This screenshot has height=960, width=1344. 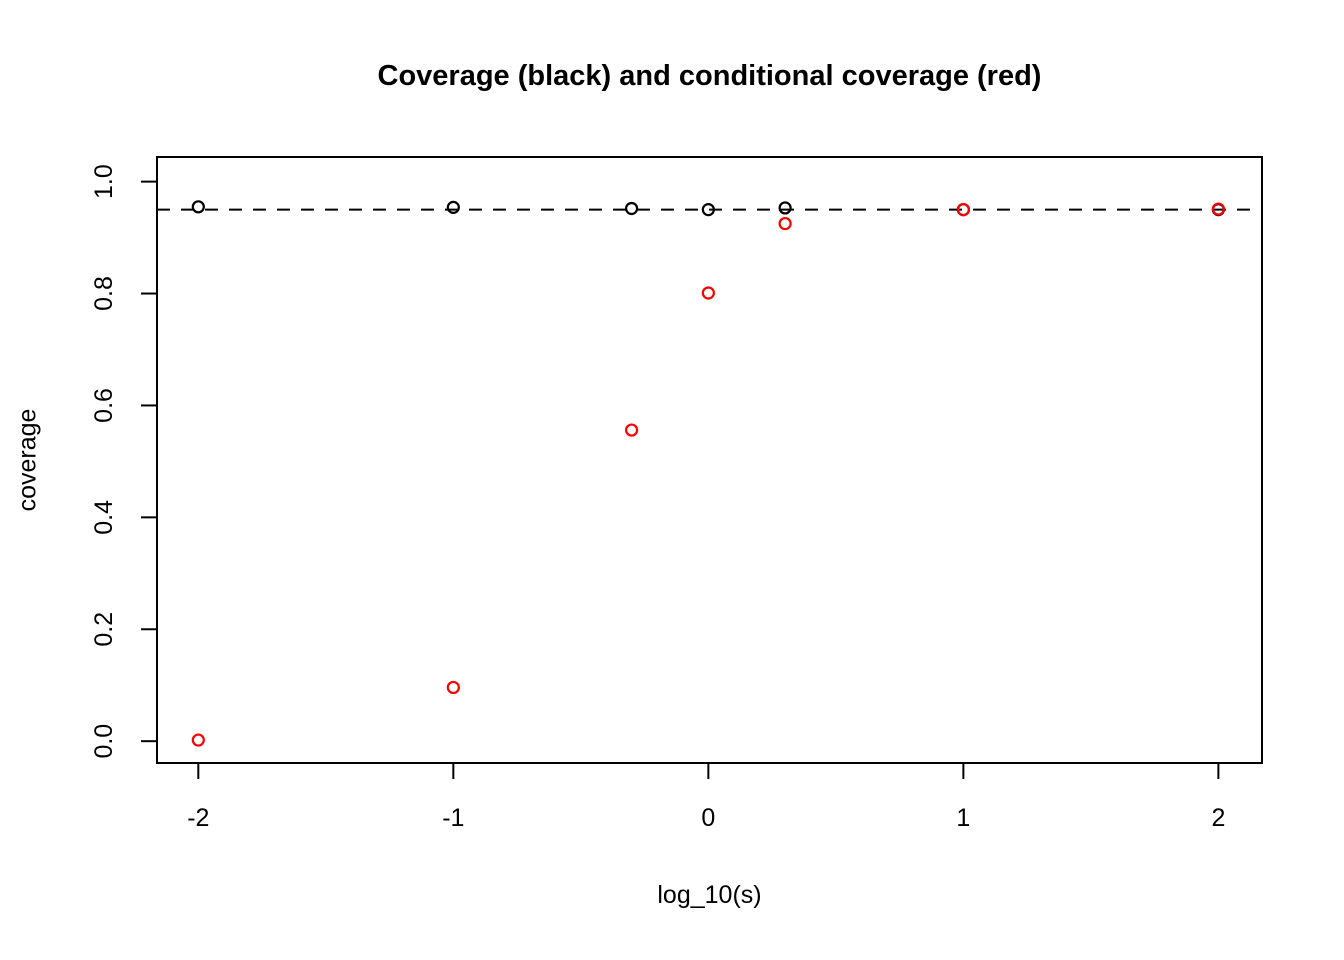 I want to click on x-tick-label: 0, so click(x=708, y=818).